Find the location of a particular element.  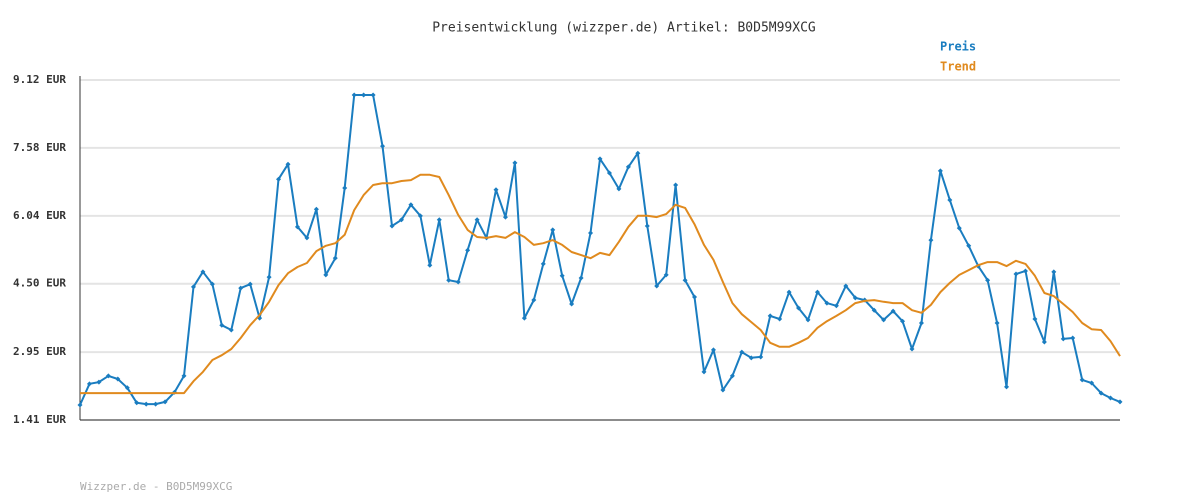

legend-label: Preis is located at coordinates (958, 47).